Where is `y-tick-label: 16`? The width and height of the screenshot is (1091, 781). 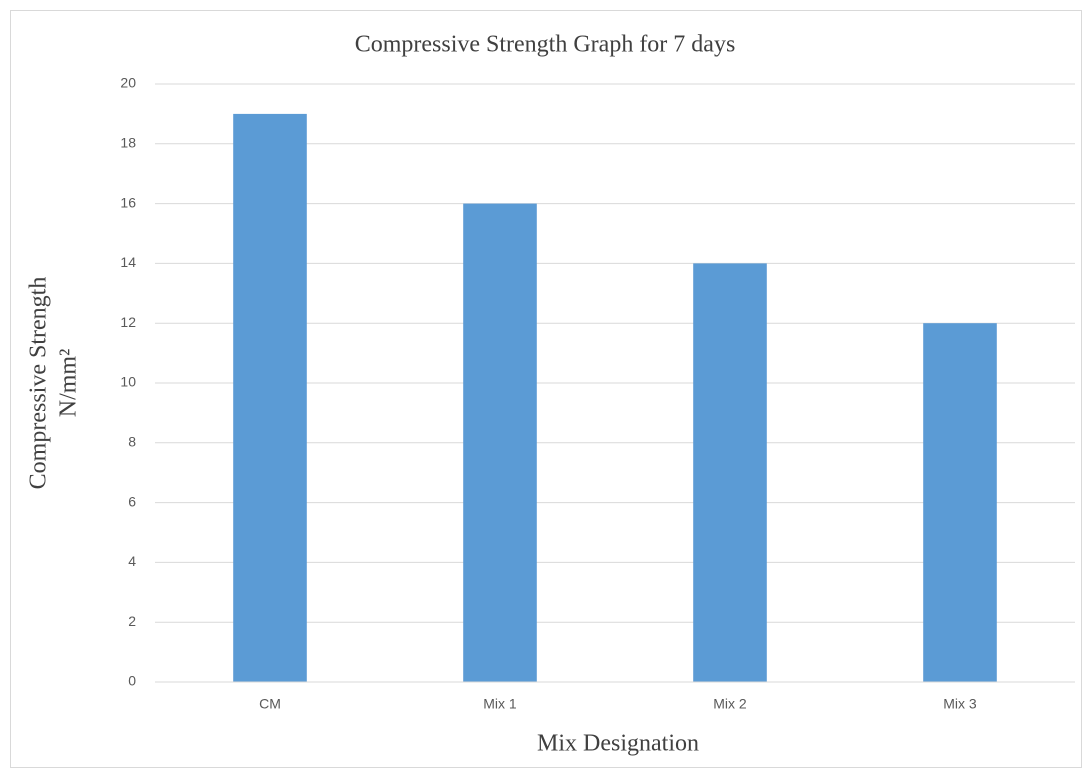 y-tick-label: 16 is located at coordinates (128, 202).